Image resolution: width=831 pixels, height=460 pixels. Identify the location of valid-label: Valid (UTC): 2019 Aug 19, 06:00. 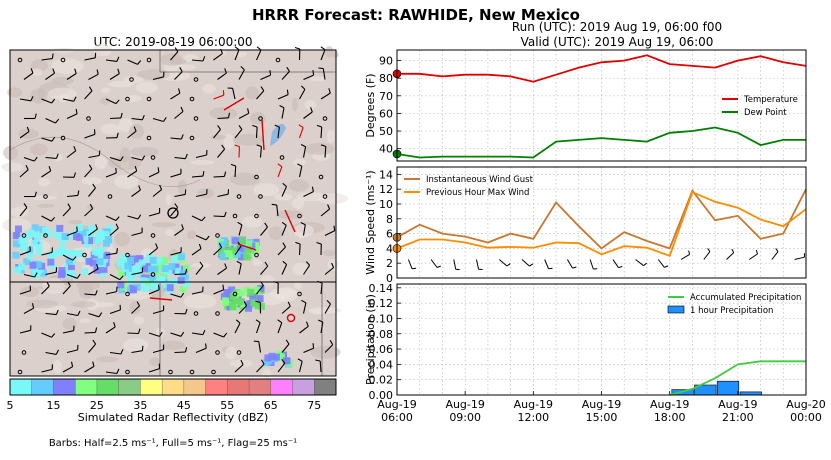
(617, 42).